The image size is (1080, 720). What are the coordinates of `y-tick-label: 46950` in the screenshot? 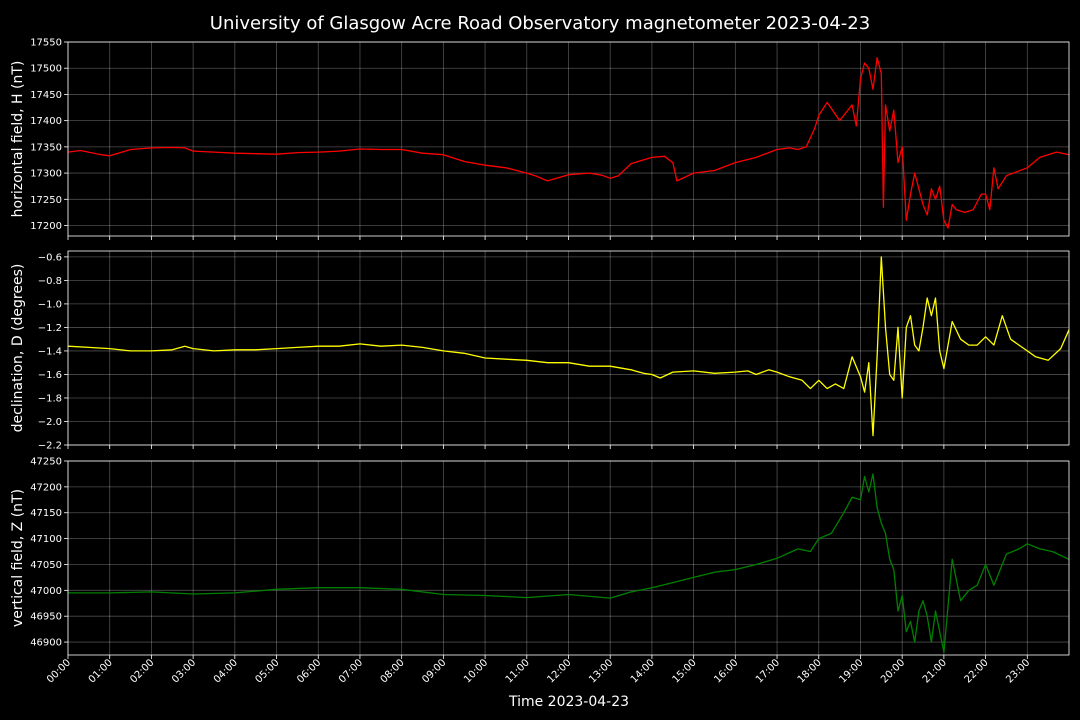 It's located at (46, 617).